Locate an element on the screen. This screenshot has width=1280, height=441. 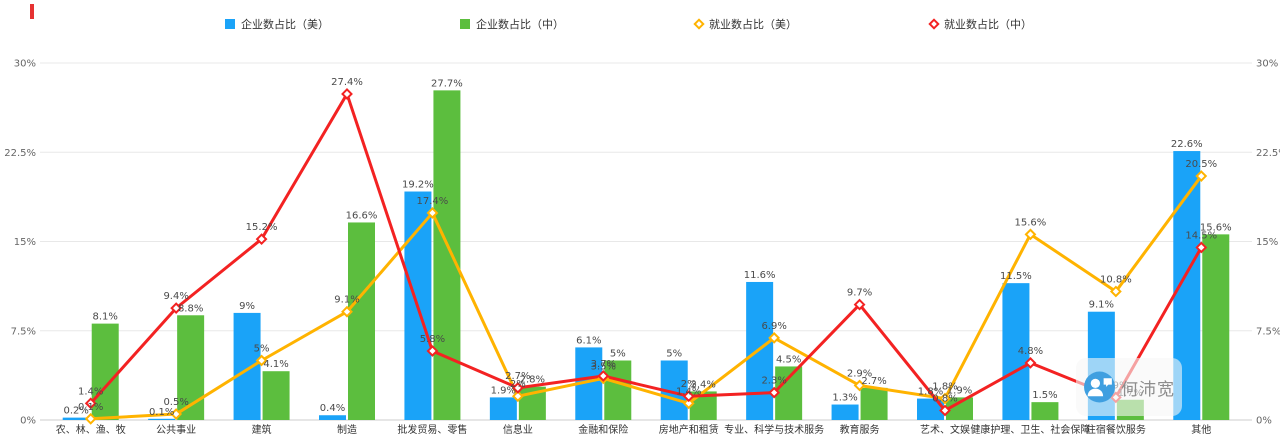
data-label-cn-employment: 0.8% is located at coordinates (944, 398).